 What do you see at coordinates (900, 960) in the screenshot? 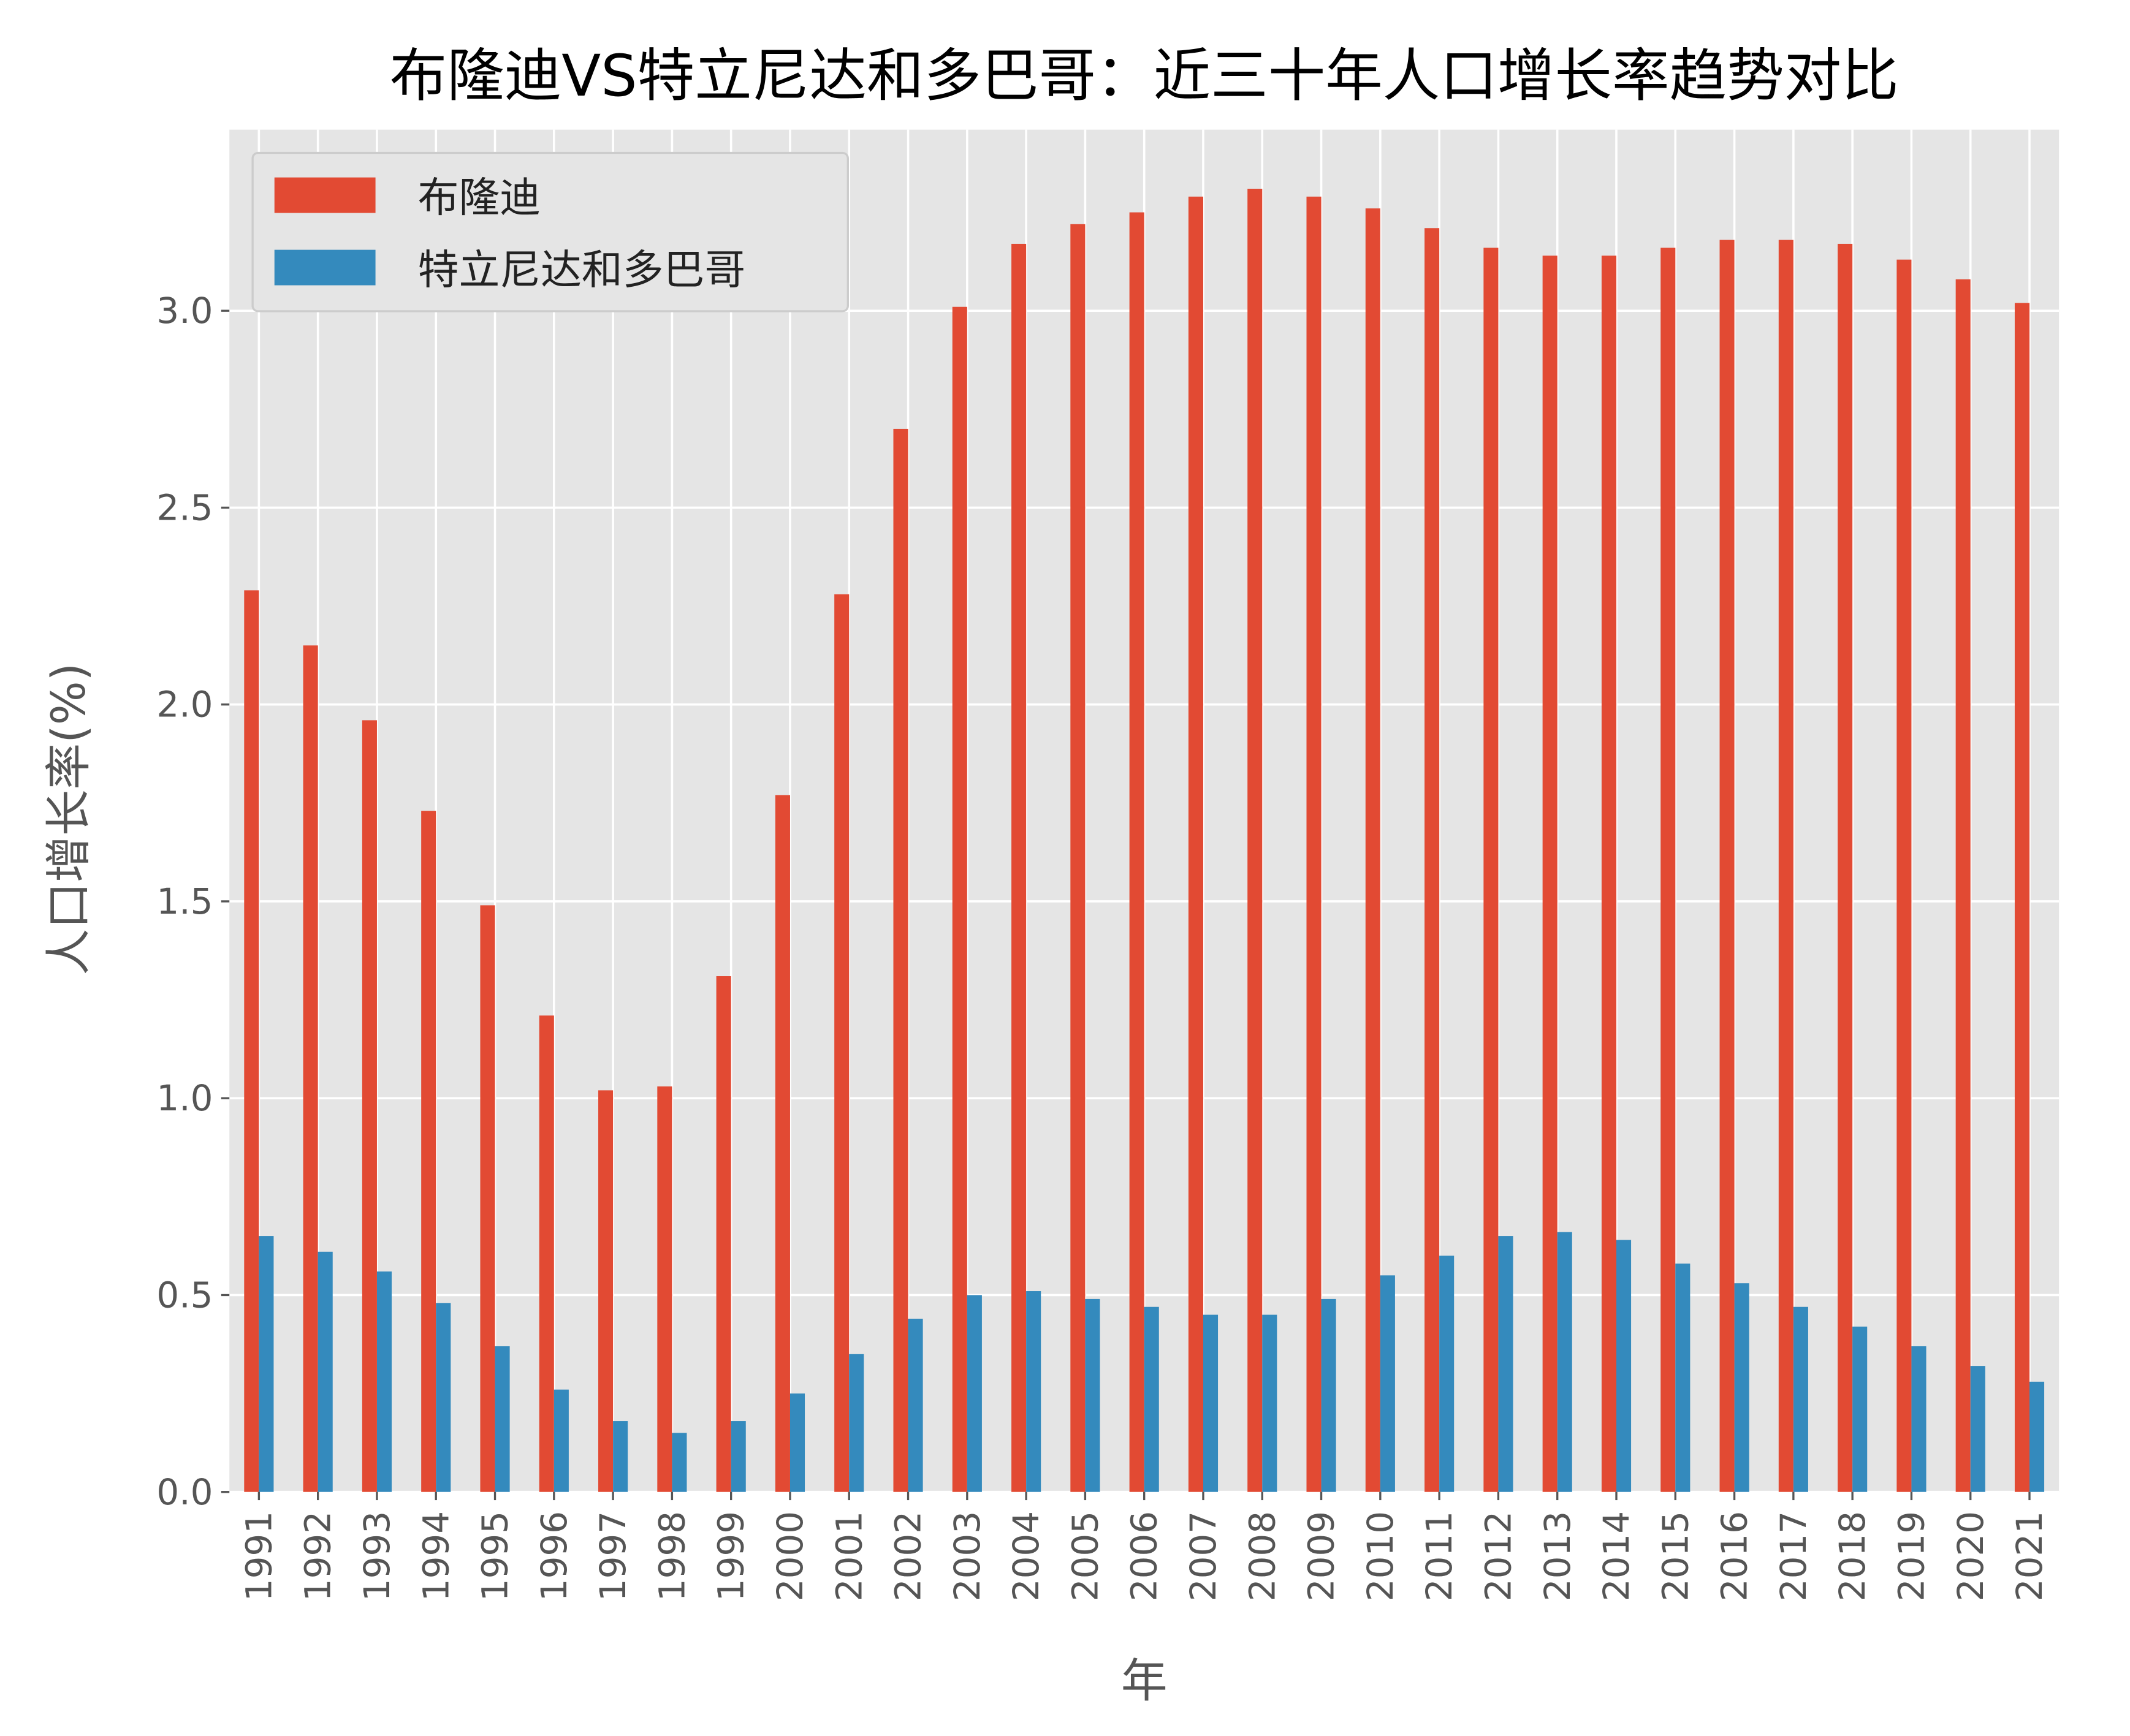
I see `bar-burundi-2002` at bounding box center [900, 960].